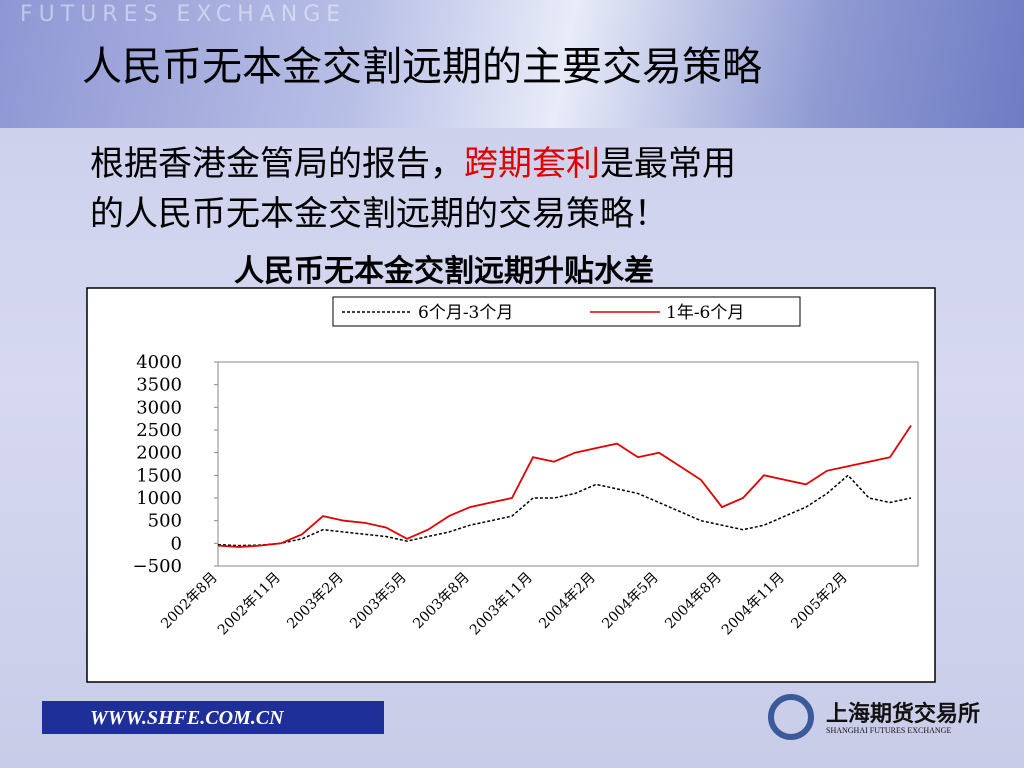 This screenshot has width=1024, height=768. What do you see at coordinates (187, 718) in the screenshot?
I see `footer-url: WWW.SHFE.COM.CN` at bounding box center [187, 718].